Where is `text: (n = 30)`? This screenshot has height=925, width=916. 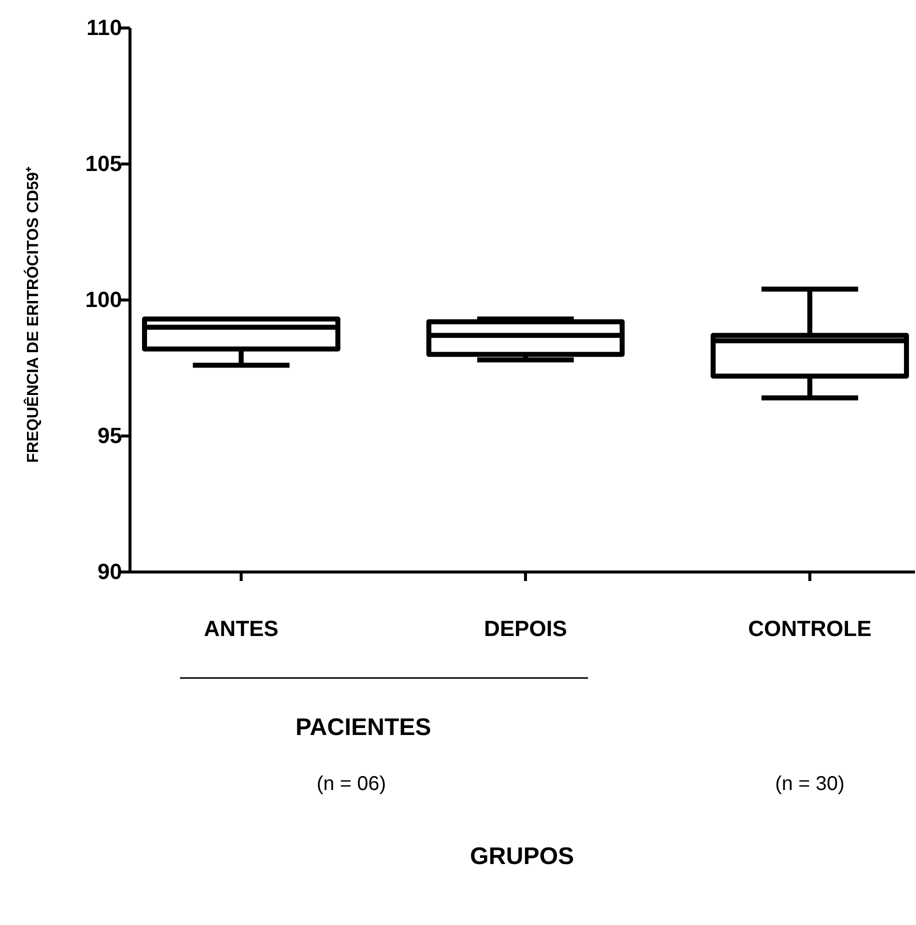 text: (n = 30) is located at coordinates (810, 784).